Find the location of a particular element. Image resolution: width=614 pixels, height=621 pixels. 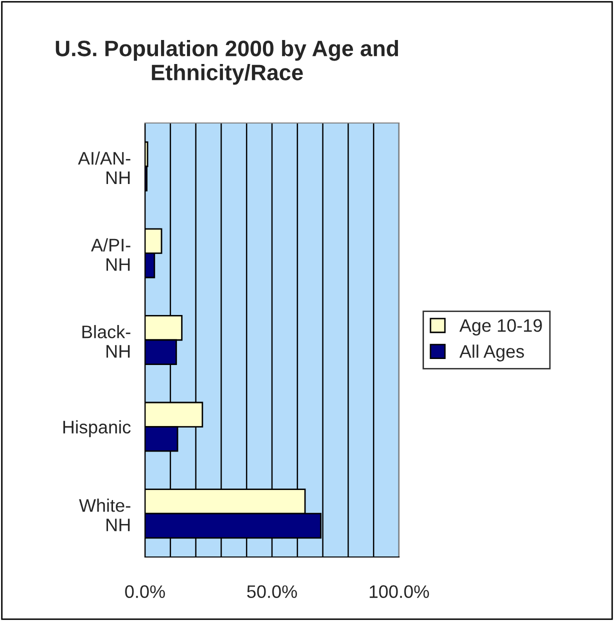

legend-label: All Ages is located at coordinates (491, 353).